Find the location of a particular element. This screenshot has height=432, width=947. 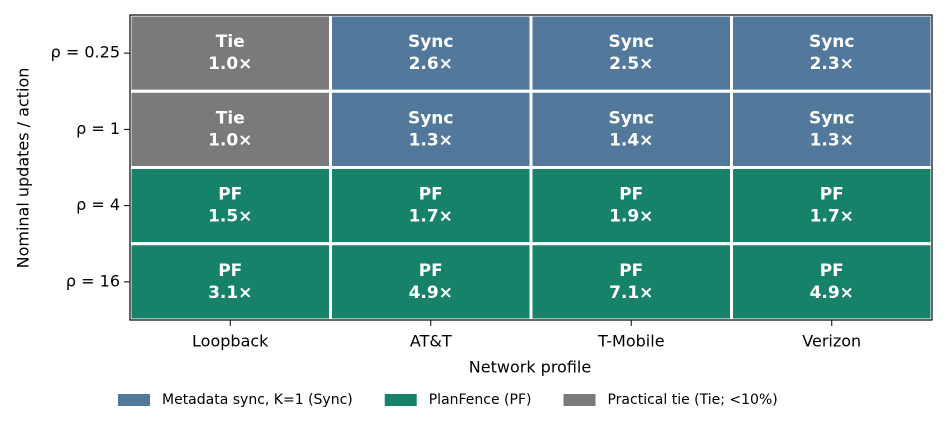

legend-label: PlanFence (PF) is located at coordinates (480, 400).